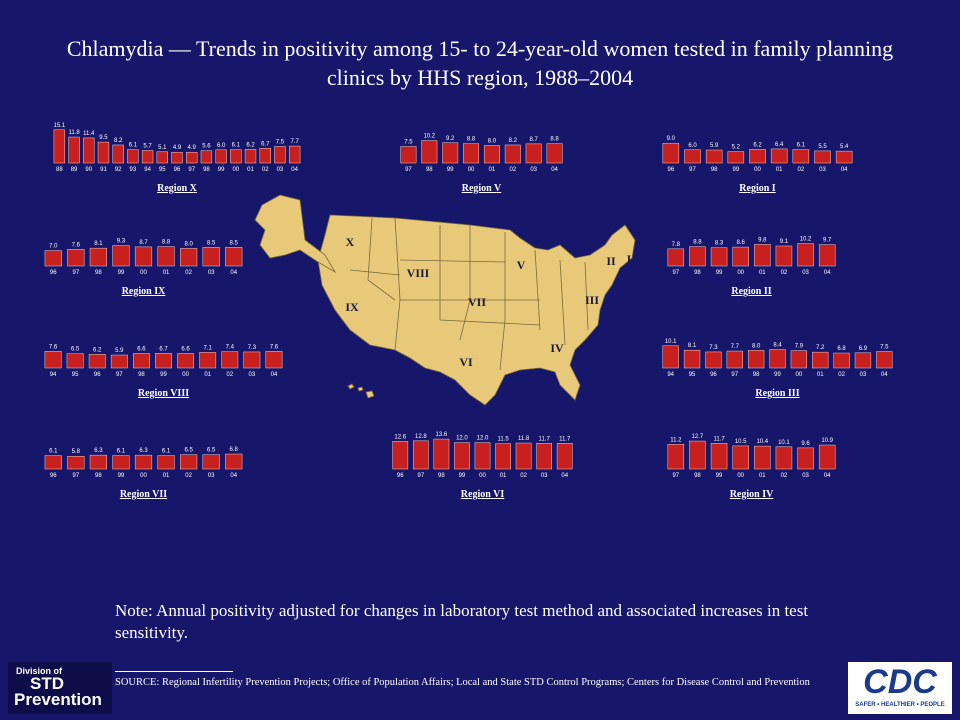 This screenshot has height=720, width=960. What do you see at coordinates (133, 170) in the screenshot?
I see `x-tick-label: 93` at bounding box center [133, 170].